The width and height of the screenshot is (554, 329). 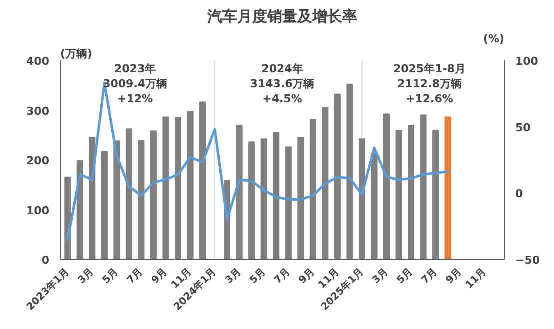 What do you see at coordinates (524, 127) in the screenshot?
I see `y2-tick-label: 50` at bounding box center [524, 127].